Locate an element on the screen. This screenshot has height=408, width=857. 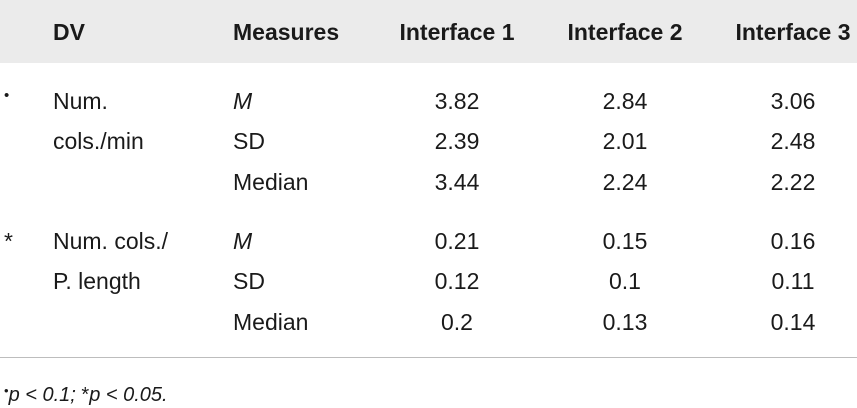
table-cell-value: 0.13 is located at coordinates (625, 322).